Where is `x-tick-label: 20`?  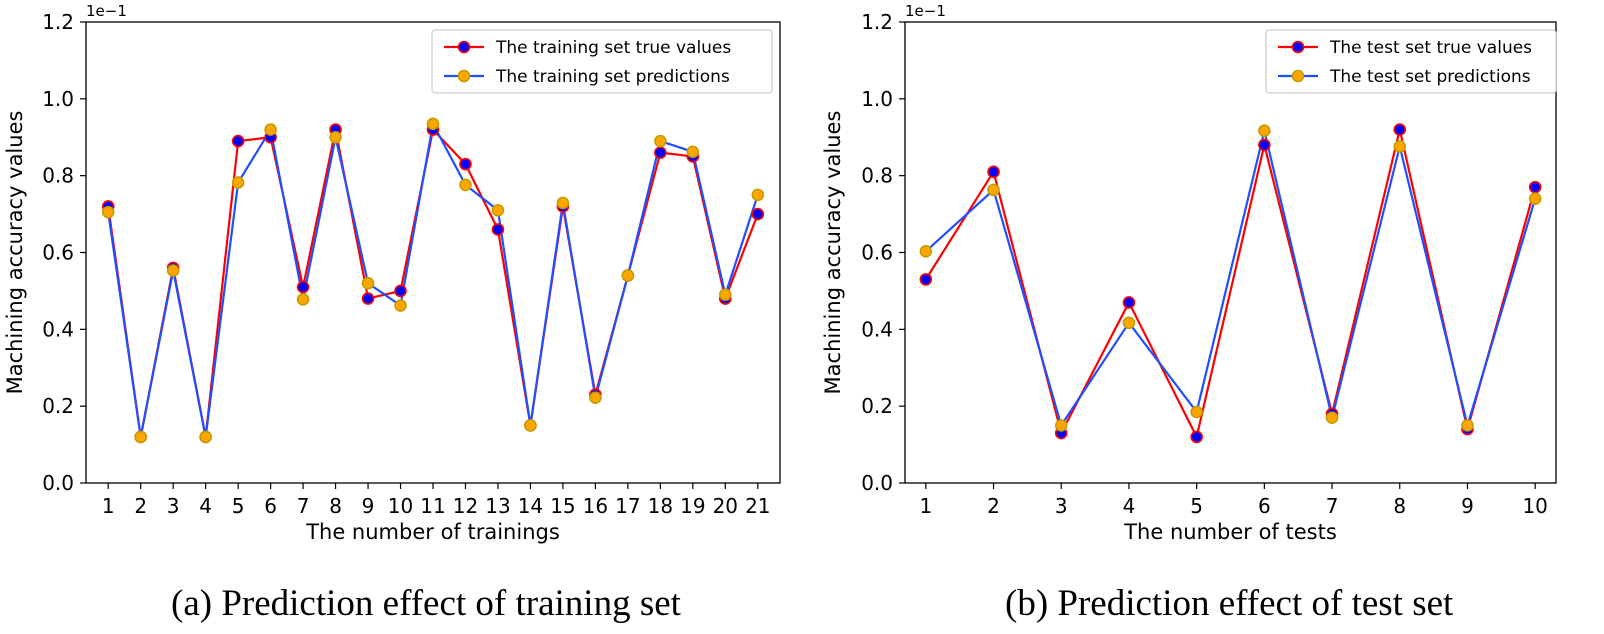
x-tick-label: 20 is located at coordinates (725, 506).